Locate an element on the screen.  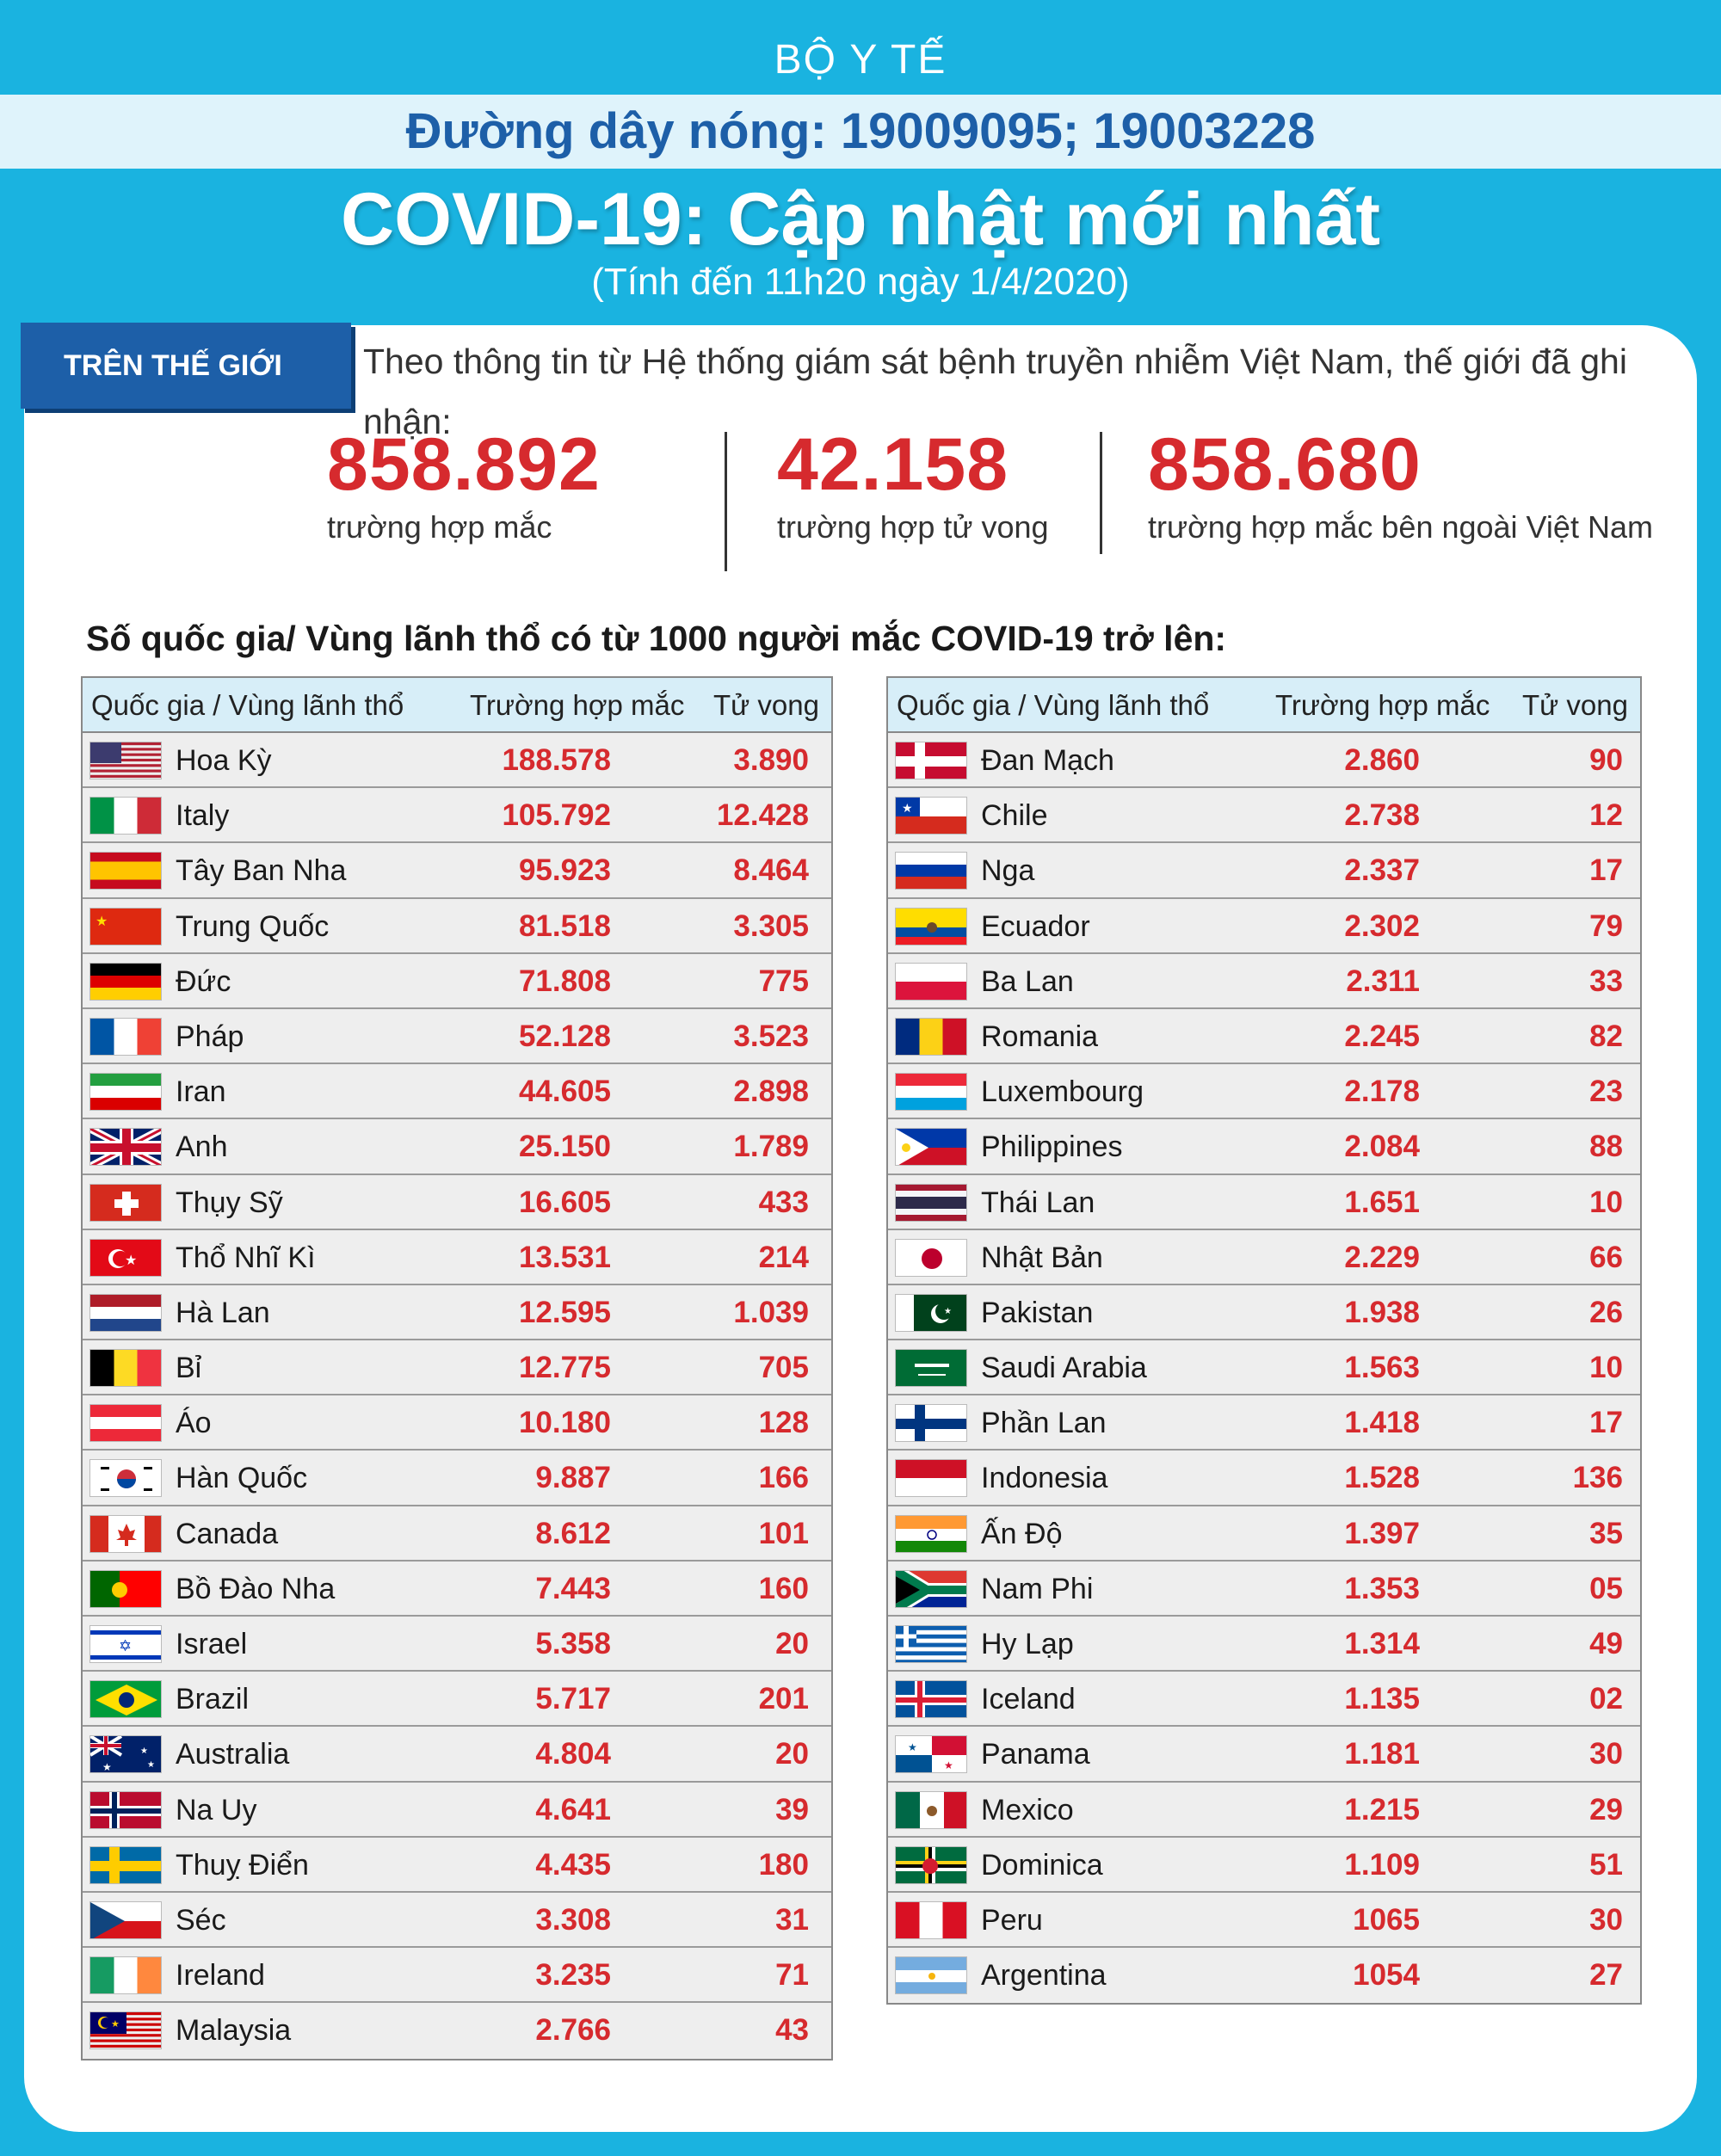
netherlands-flag is located at coordinates (125, 1312).